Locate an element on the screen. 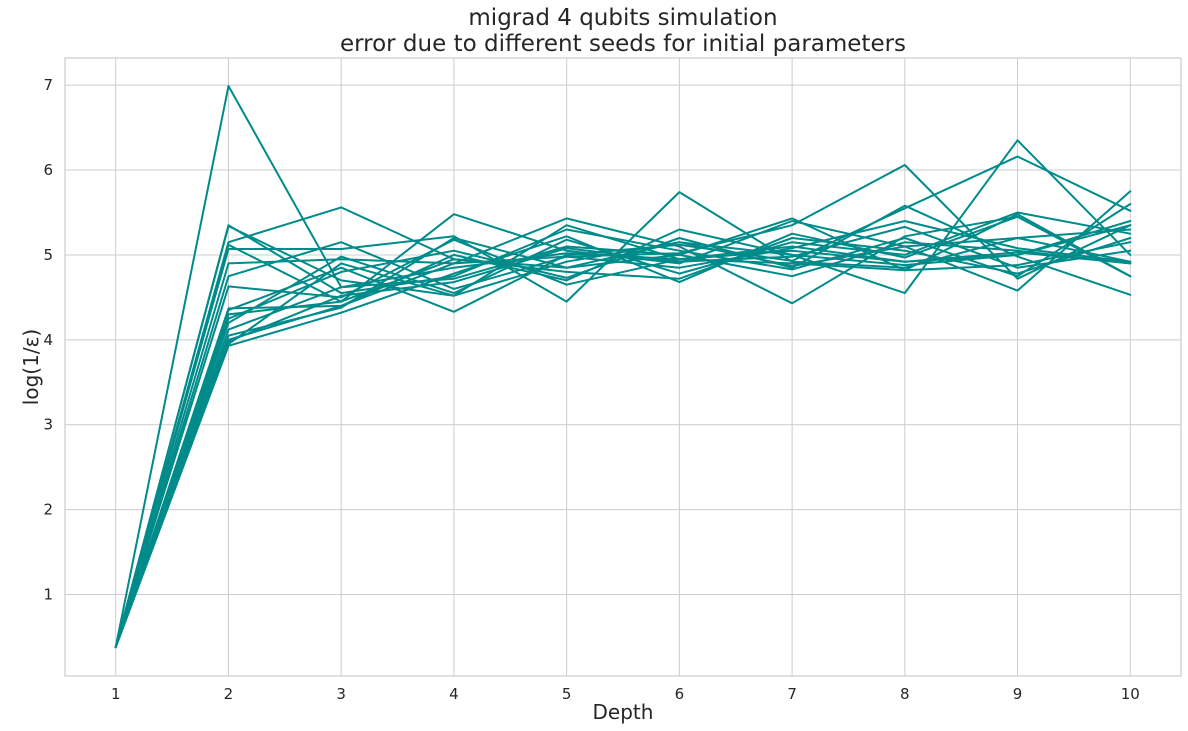  y-axis-label: log(1/ε) is located at coordinates (31, 367).